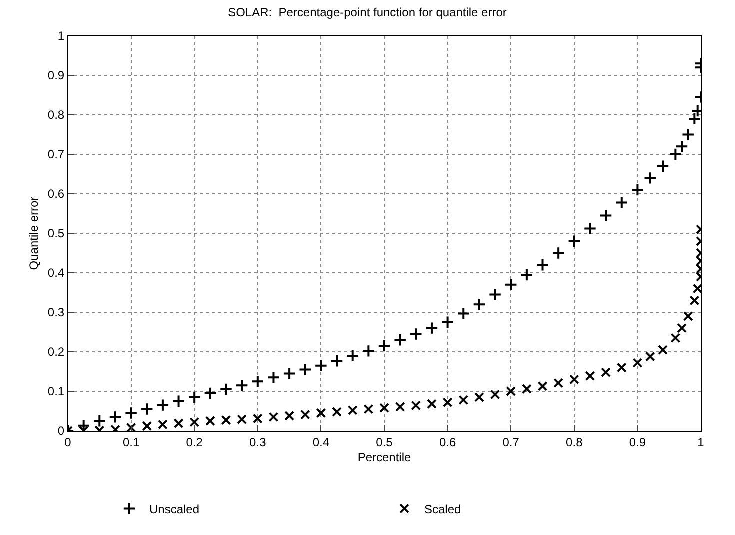 The width and height of the screenshot is (735, 535). I want to click on y-tick-label: 0.3, so click(56, 313).